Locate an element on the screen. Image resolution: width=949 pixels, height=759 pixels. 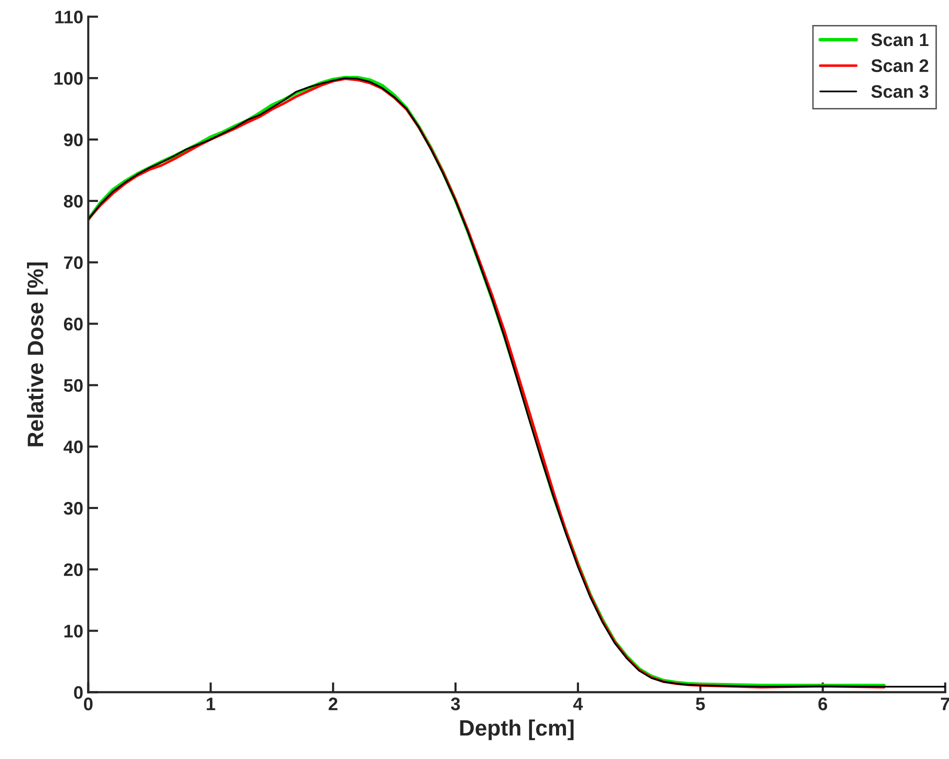
x-tick-label: 1 is located at coordinates (211, 704).